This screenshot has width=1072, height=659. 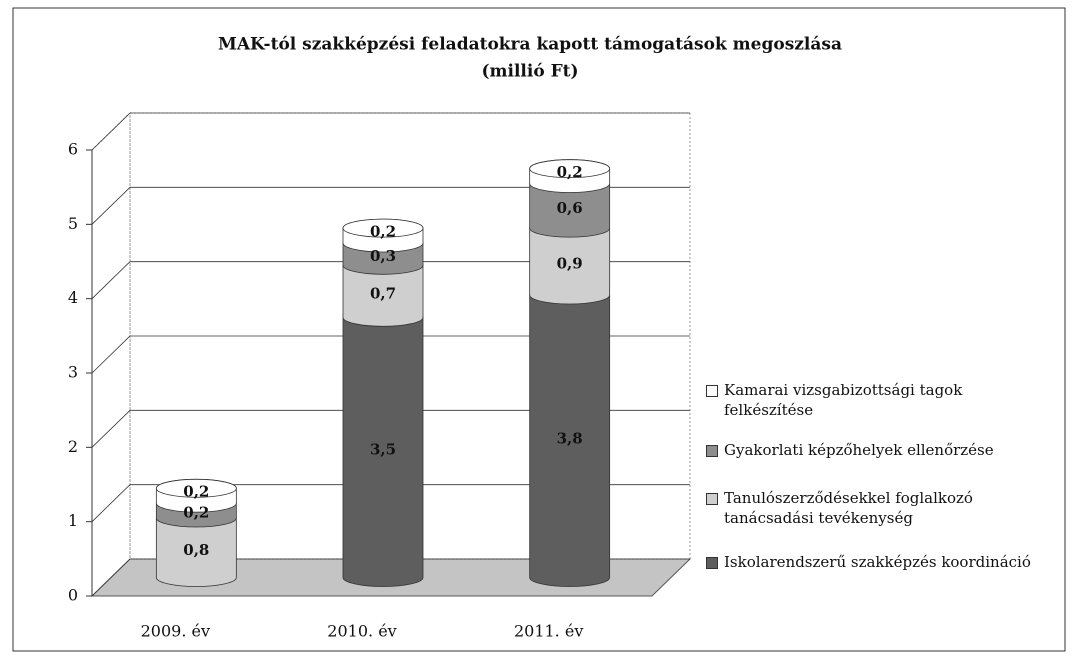 I want to click on chart-subtitle: (millió Ft), so click(x=529, y=72).